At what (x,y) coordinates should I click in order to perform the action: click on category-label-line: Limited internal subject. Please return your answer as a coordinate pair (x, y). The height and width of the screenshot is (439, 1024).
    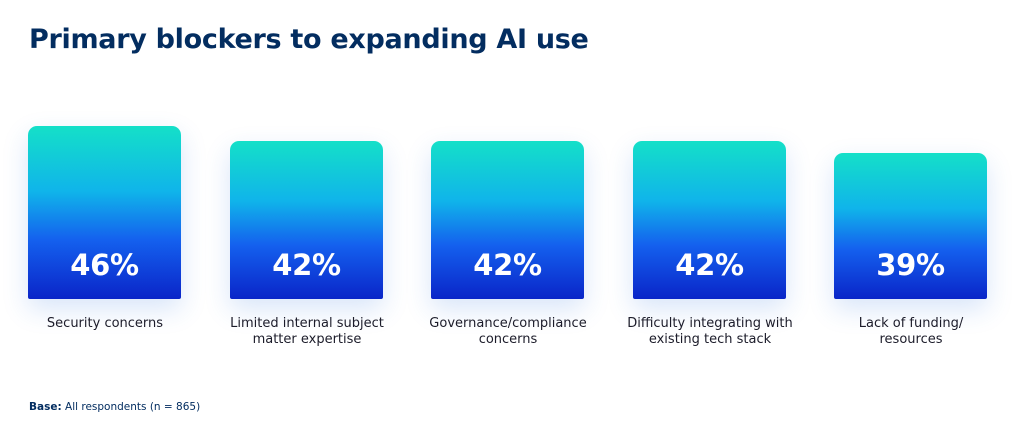
    Looking at the image, I should click on (307, 323).